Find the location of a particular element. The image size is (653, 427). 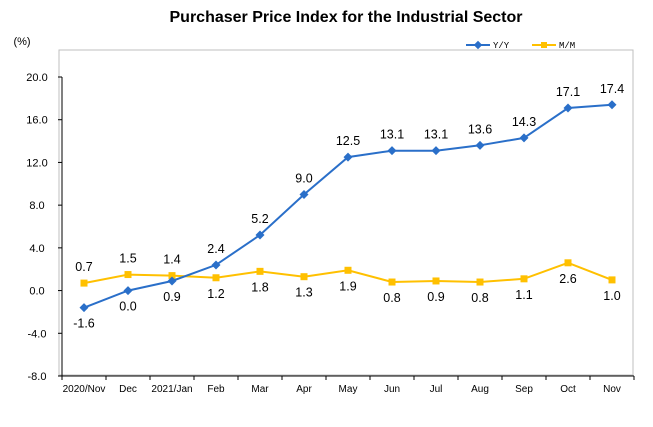

x-tick-label: Apr is located at coordinates (304, 389).